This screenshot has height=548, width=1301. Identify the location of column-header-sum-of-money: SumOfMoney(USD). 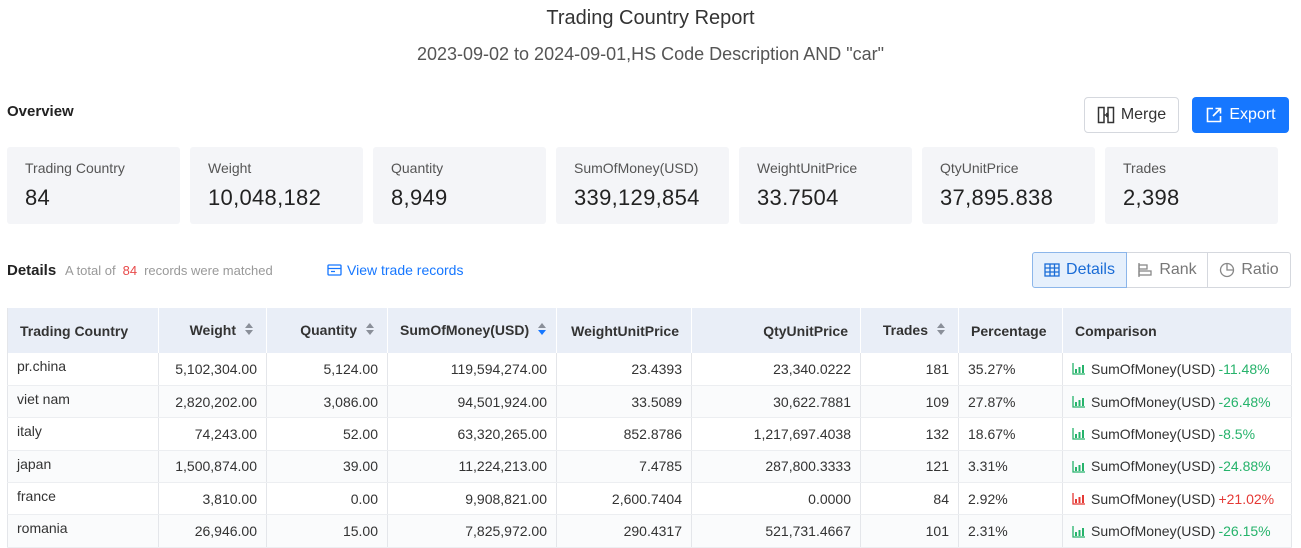
(472, 330).